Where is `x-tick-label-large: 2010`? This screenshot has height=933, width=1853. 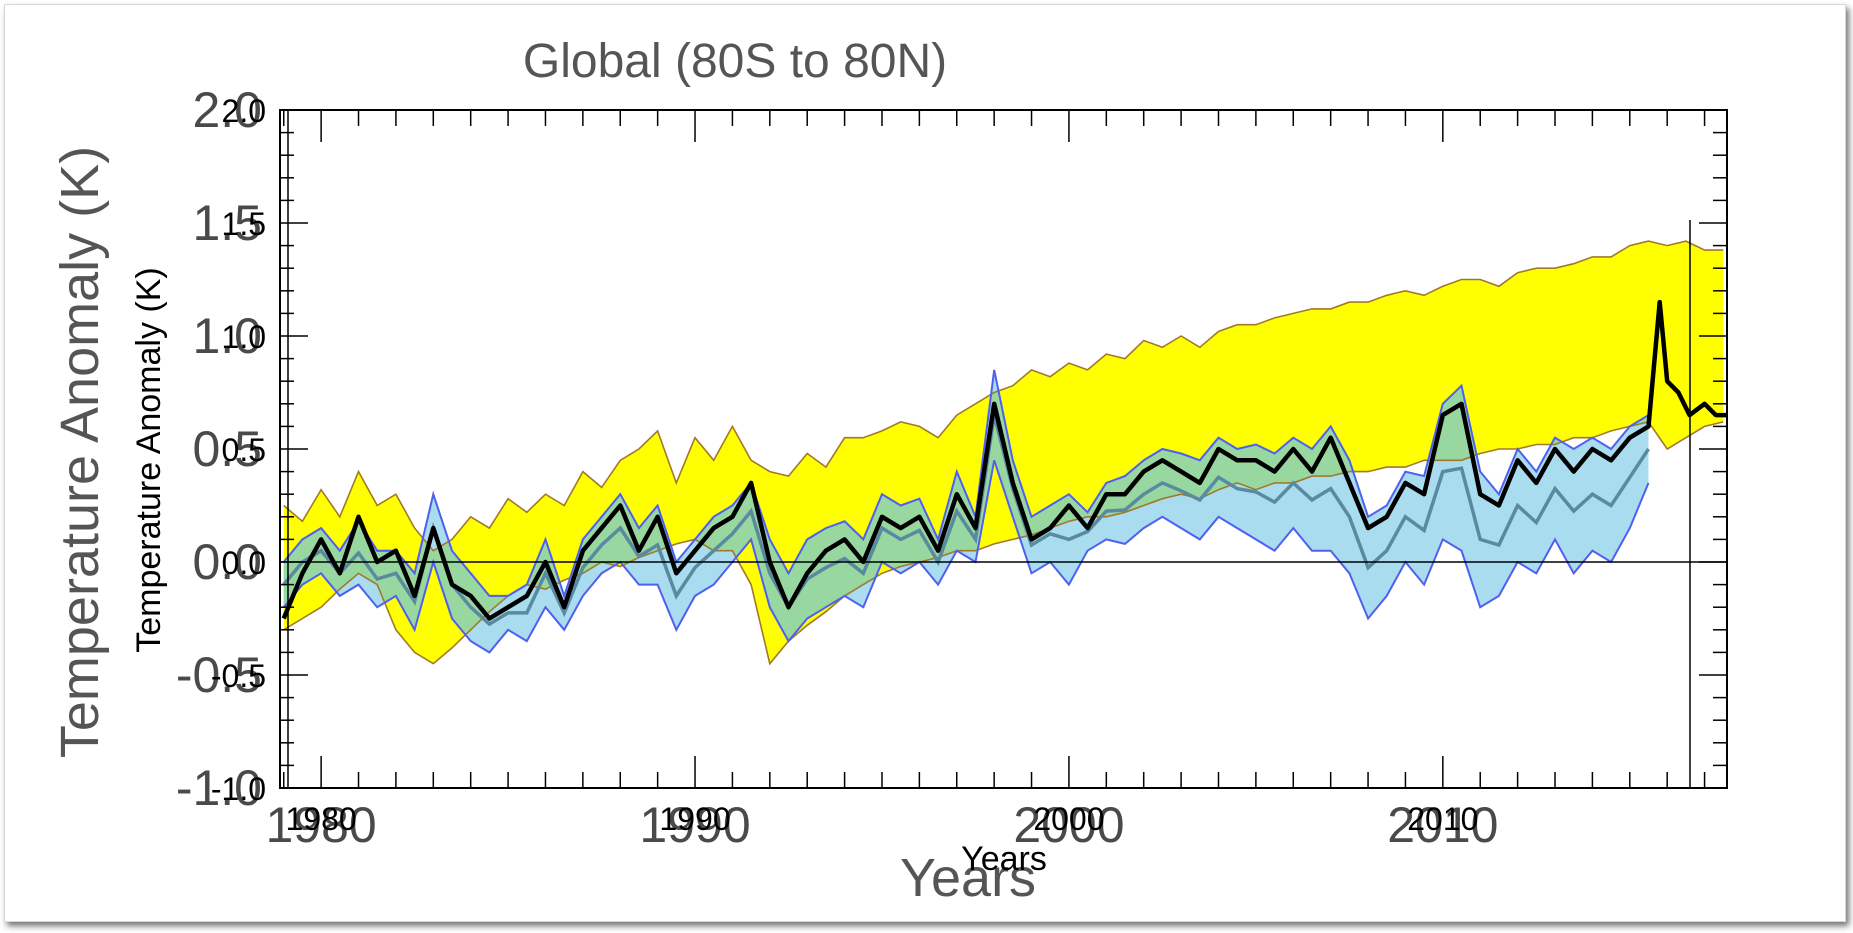
x-tick-label-large: 2010 is located at coordinates (1442, 825).